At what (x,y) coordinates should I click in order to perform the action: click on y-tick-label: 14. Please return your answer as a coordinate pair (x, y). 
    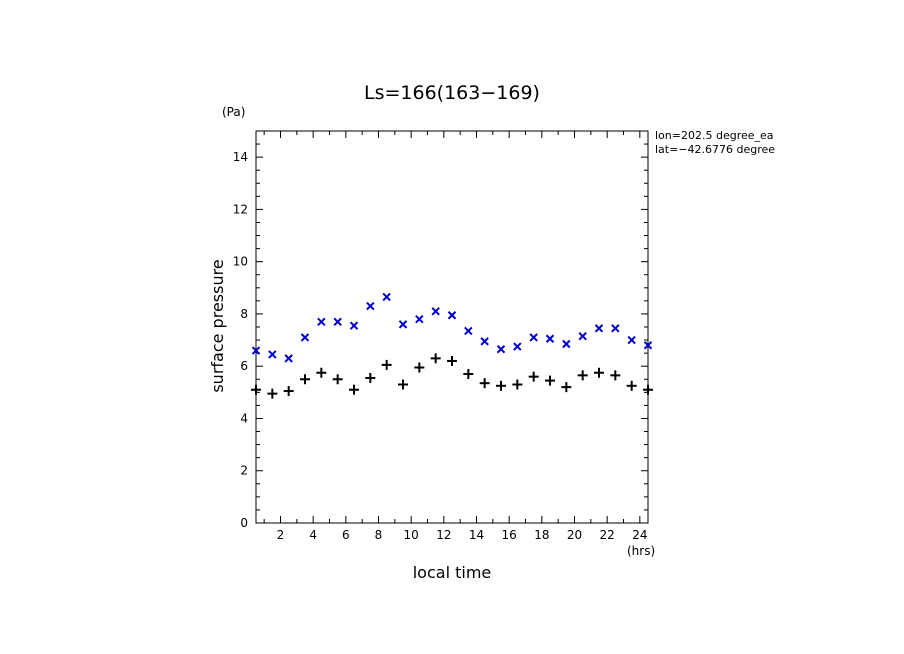
    Looking at the image, I should click on (240, 157).